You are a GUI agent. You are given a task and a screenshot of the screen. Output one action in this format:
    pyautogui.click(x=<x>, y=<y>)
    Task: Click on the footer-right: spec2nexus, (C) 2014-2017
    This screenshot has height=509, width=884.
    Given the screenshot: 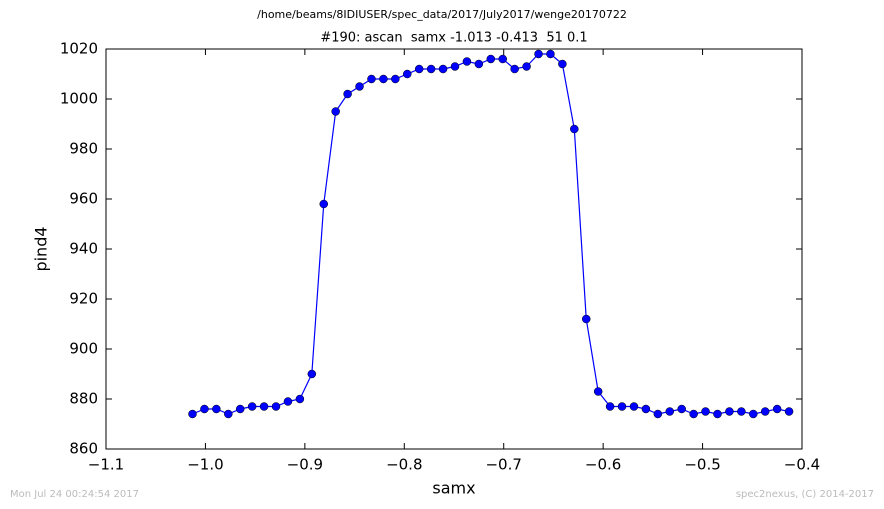 What is the action you would take?
    pyautogui.click(x=805, y=494)
    